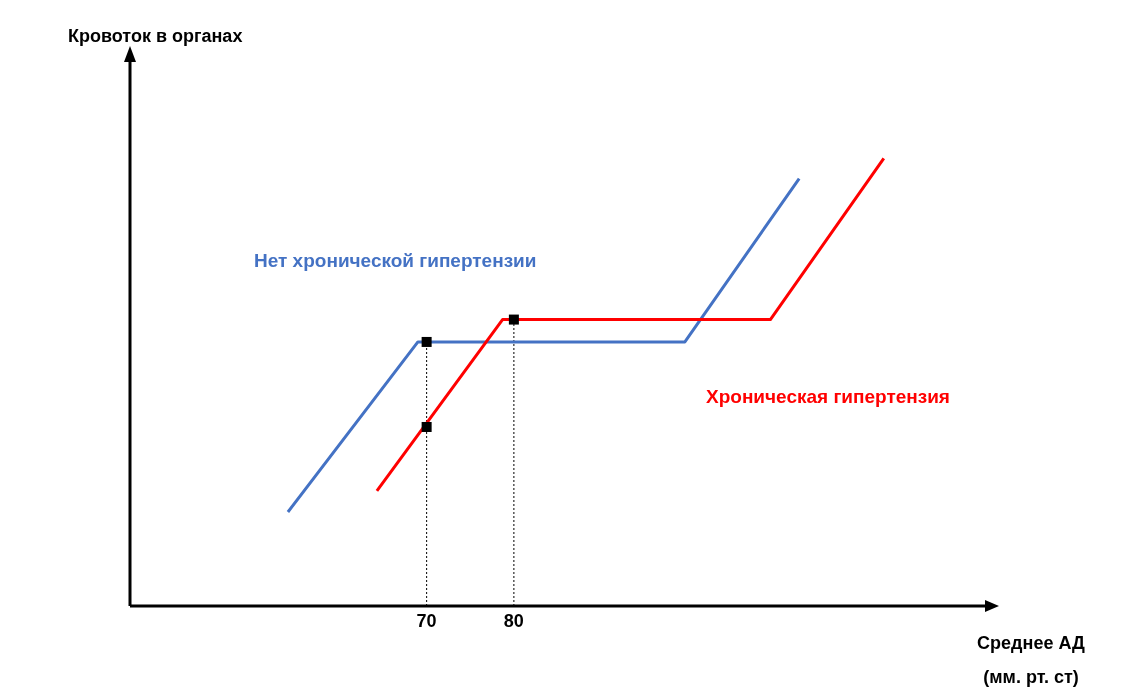  I want to click on x-tick-label: 70, so click(426, 620).